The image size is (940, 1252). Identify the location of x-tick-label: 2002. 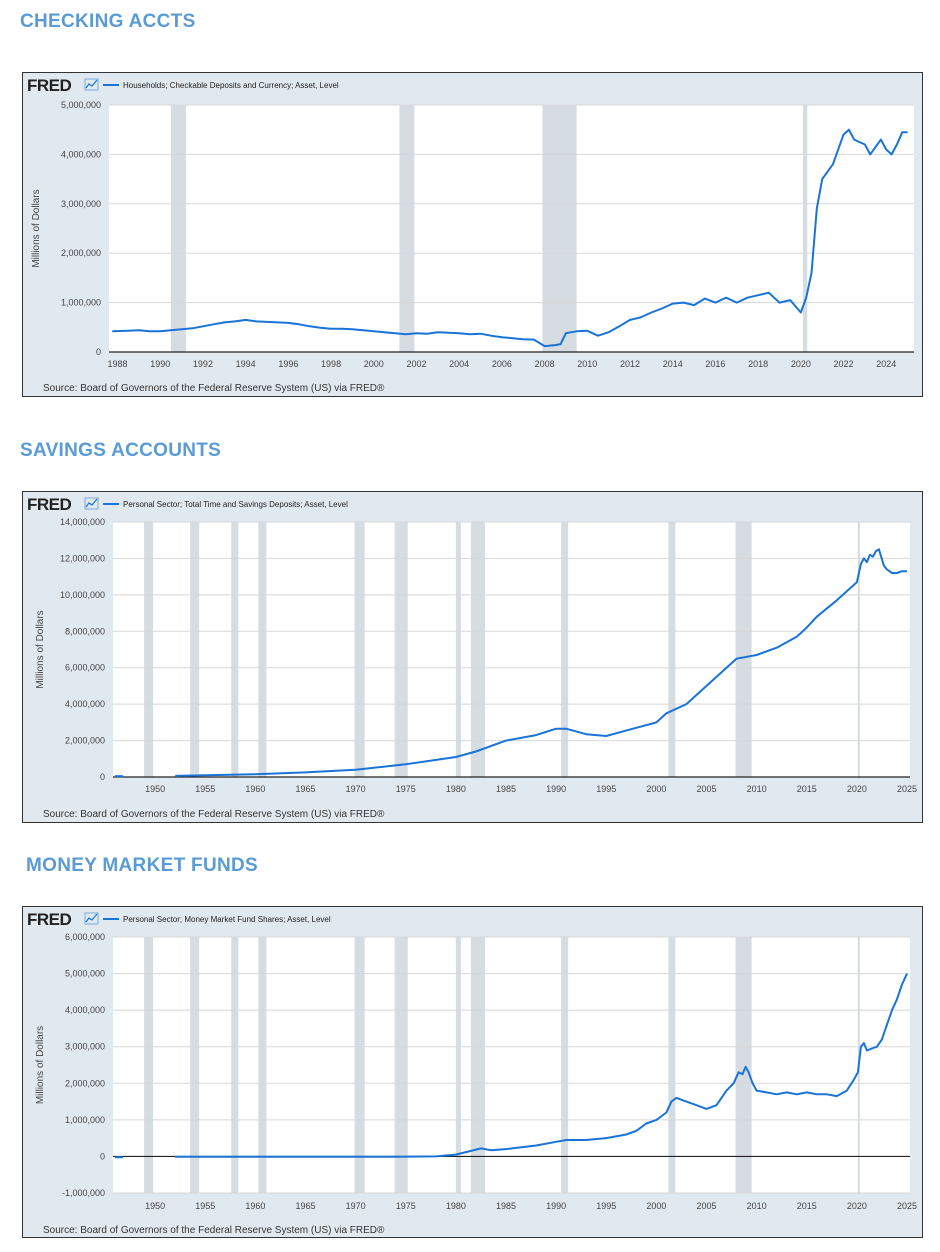
(416, 364).